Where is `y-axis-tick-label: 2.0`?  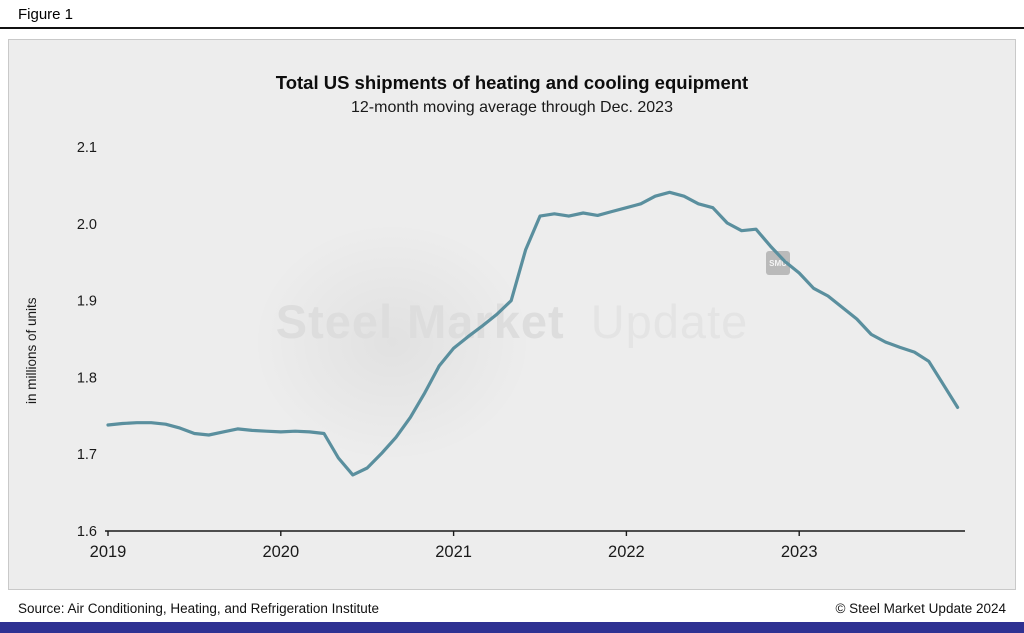
y-axis-tick-label: 2.0 is located at coordinates (87, 225).